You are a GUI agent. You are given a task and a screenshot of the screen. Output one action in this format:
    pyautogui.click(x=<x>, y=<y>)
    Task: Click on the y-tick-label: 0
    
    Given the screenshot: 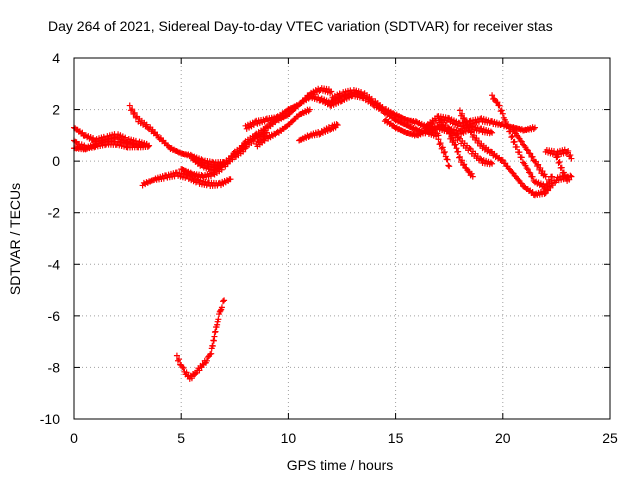 What is the action you would take?
    pyautogui.click(x=56, y=161)
    